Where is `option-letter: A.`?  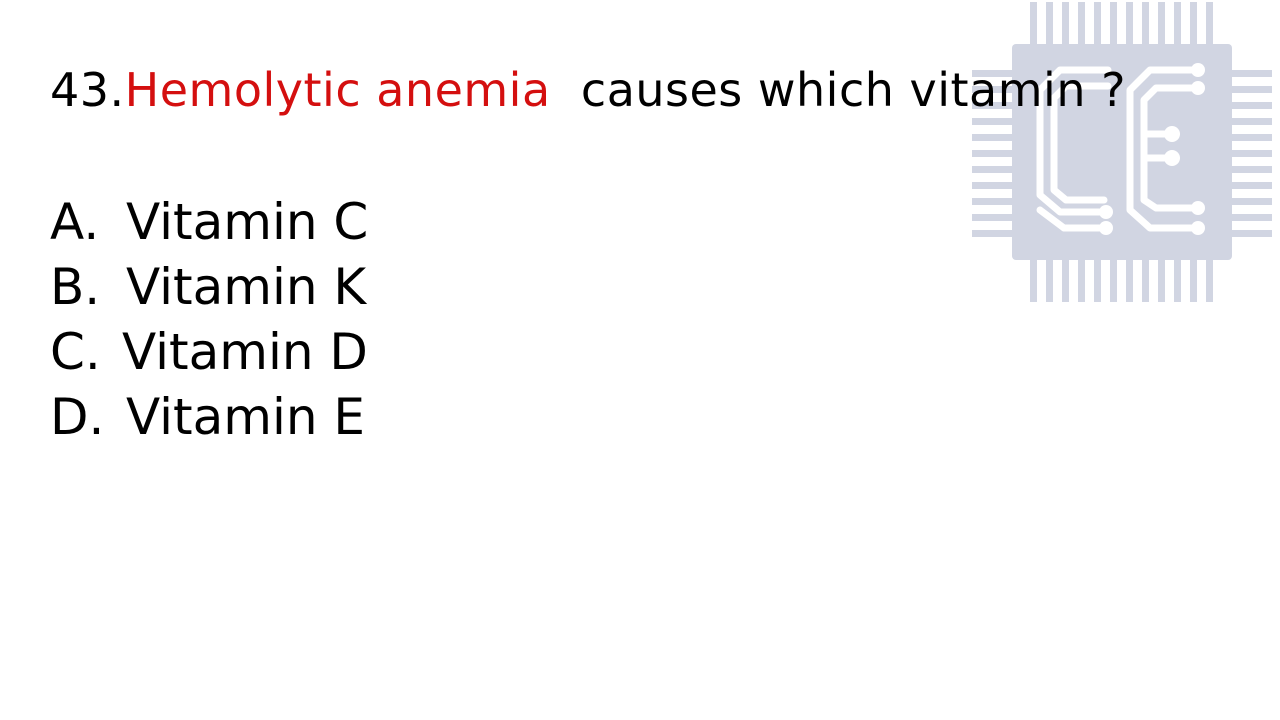
option-letter: A. is located at coordinates (88, 222).